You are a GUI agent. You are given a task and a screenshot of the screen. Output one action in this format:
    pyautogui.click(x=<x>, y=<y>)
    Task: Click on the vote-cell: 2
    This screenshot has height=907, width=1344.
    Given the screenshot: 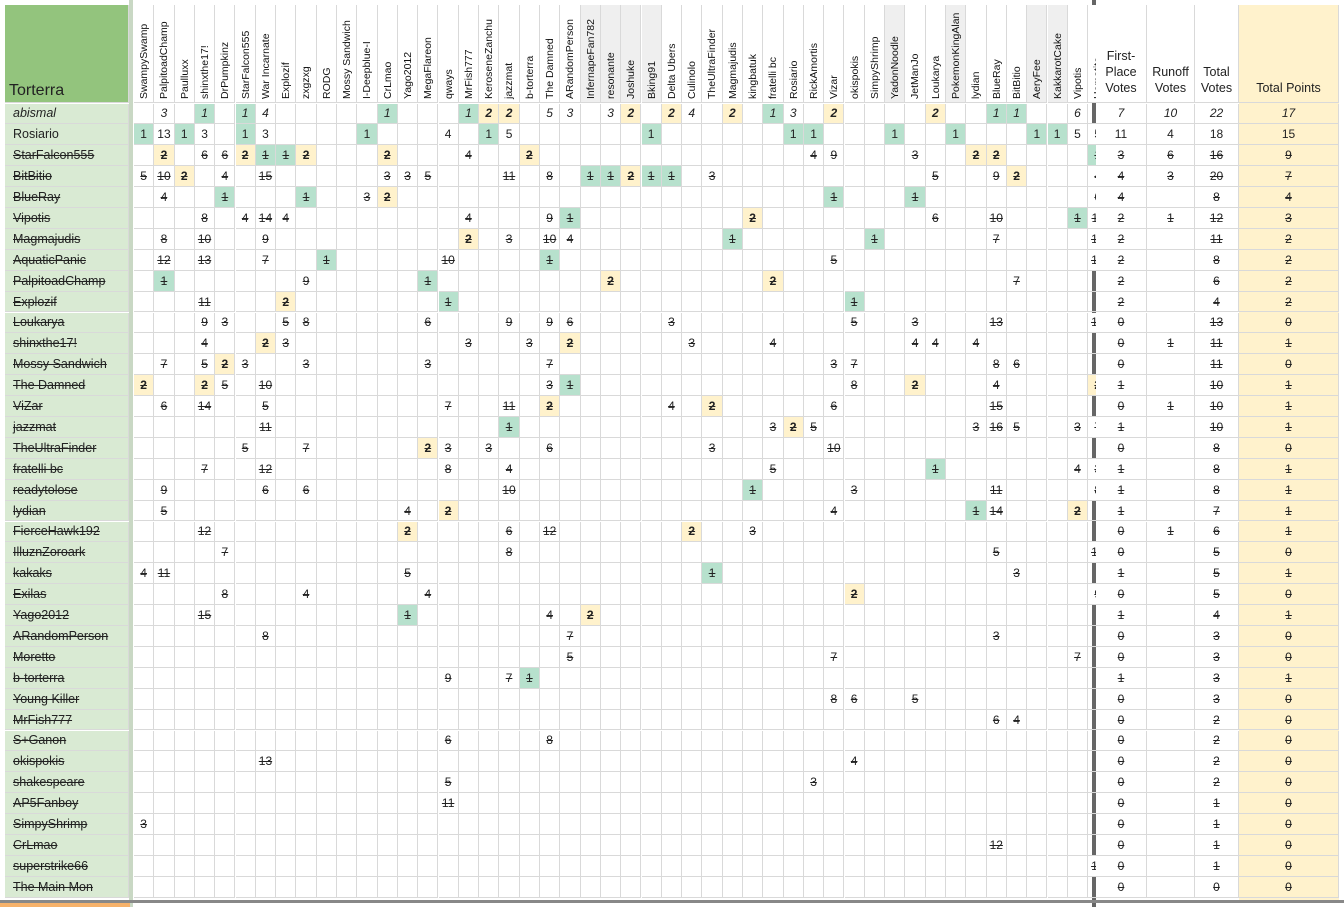 What is the action you would take?
    pyautogui.click(x=205, y=386)
    